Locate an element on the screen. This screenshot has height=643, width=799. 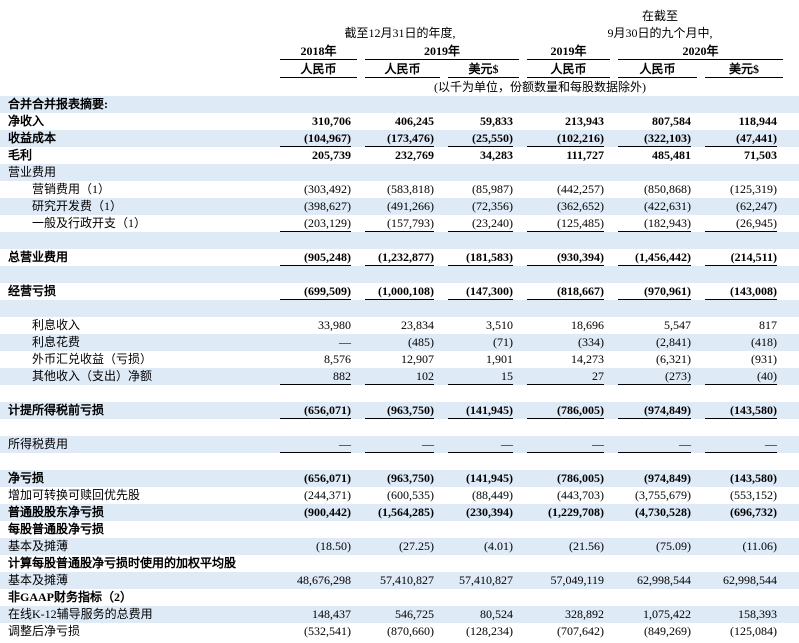
cell-value: (1,232,877) is located at coordinates (399, 257).